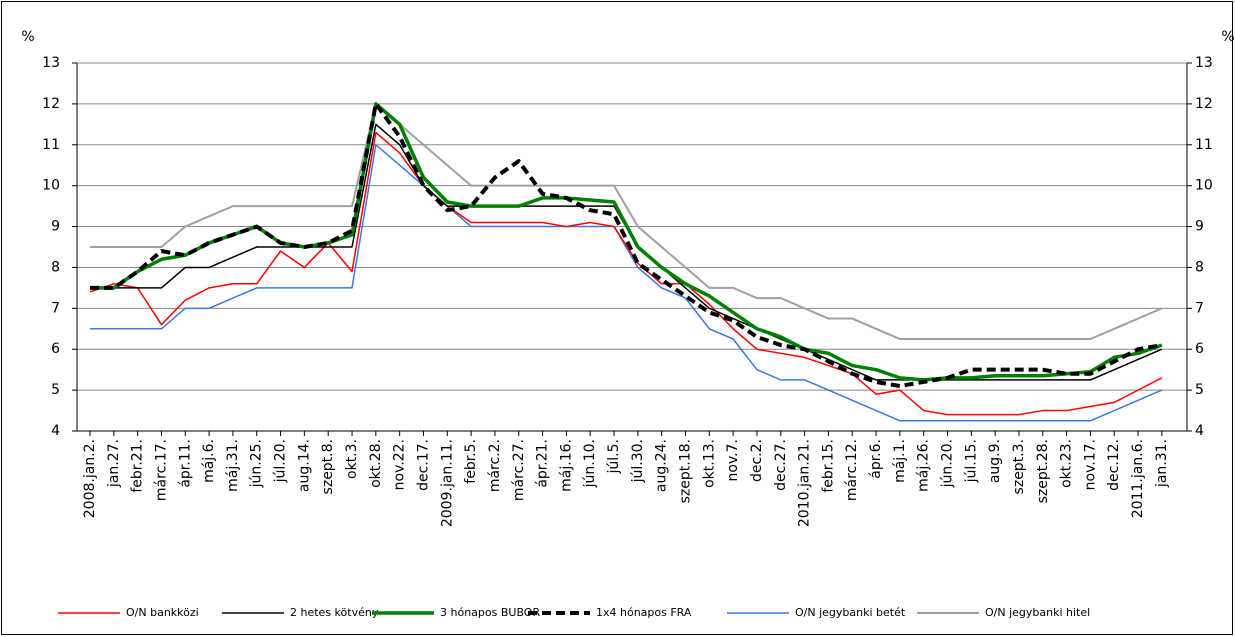 The width and height of the screenshot is (1235, 637). Describe the element at coordinates (948, 463) in the screenshot. I see `x-tick-label: jún.20.` at that location.